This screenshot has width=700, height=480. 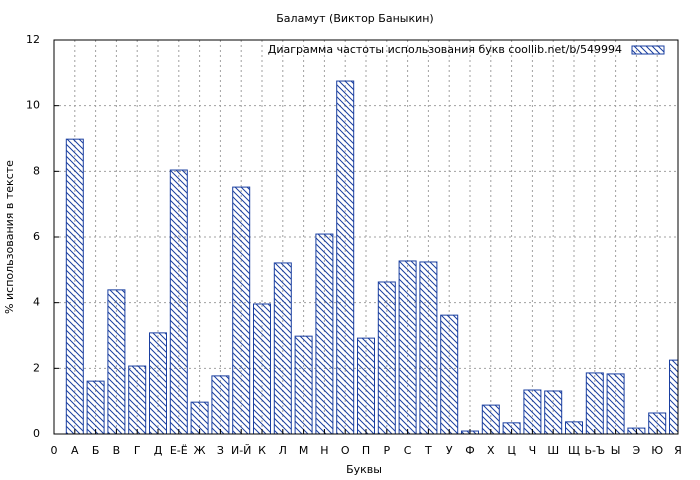 I want to click on x-tick-label: Ч, so click(x=533, y=450).